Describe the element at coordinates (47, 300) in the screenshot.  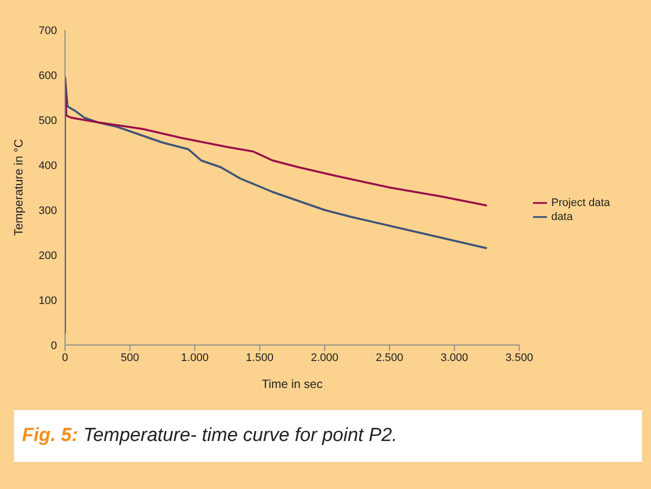
I see `y-tick-label: 100` at that location.